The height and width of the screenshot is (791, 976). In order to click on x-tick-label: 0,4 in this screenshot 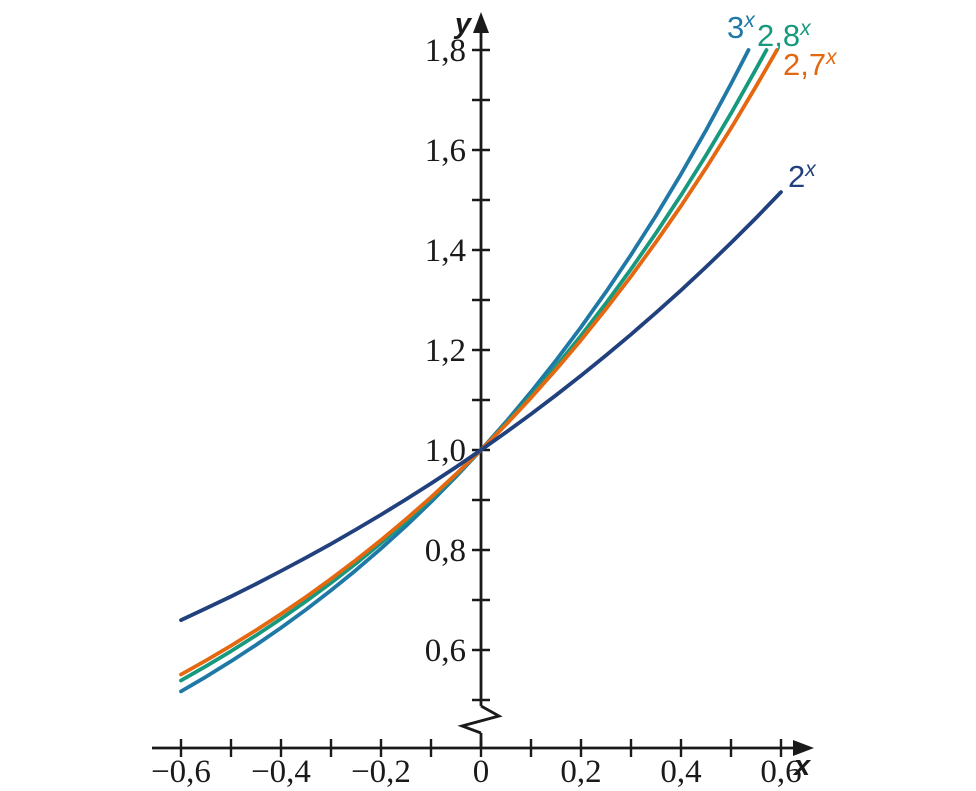, I will do `click(680, 772)`.